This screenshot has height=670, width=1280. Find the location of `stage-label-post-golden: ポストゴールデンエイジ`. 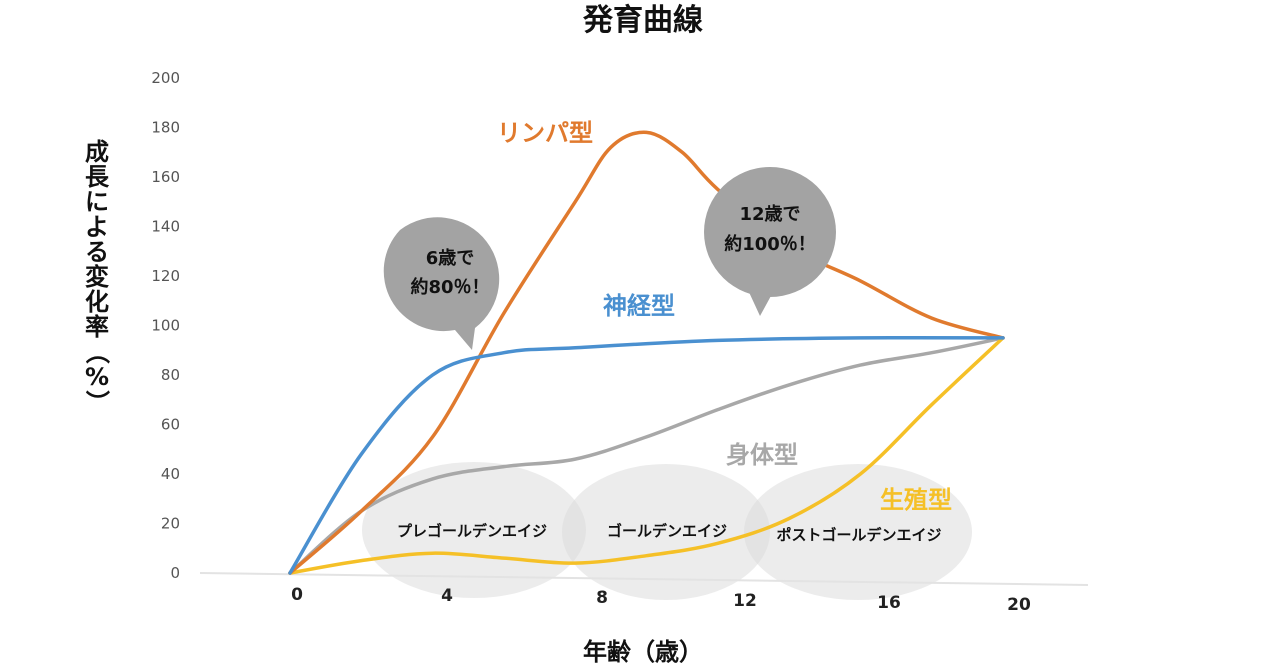

stage-label-post-golden: ポストゴールデンエイジ is located at coordinates (858, 535).